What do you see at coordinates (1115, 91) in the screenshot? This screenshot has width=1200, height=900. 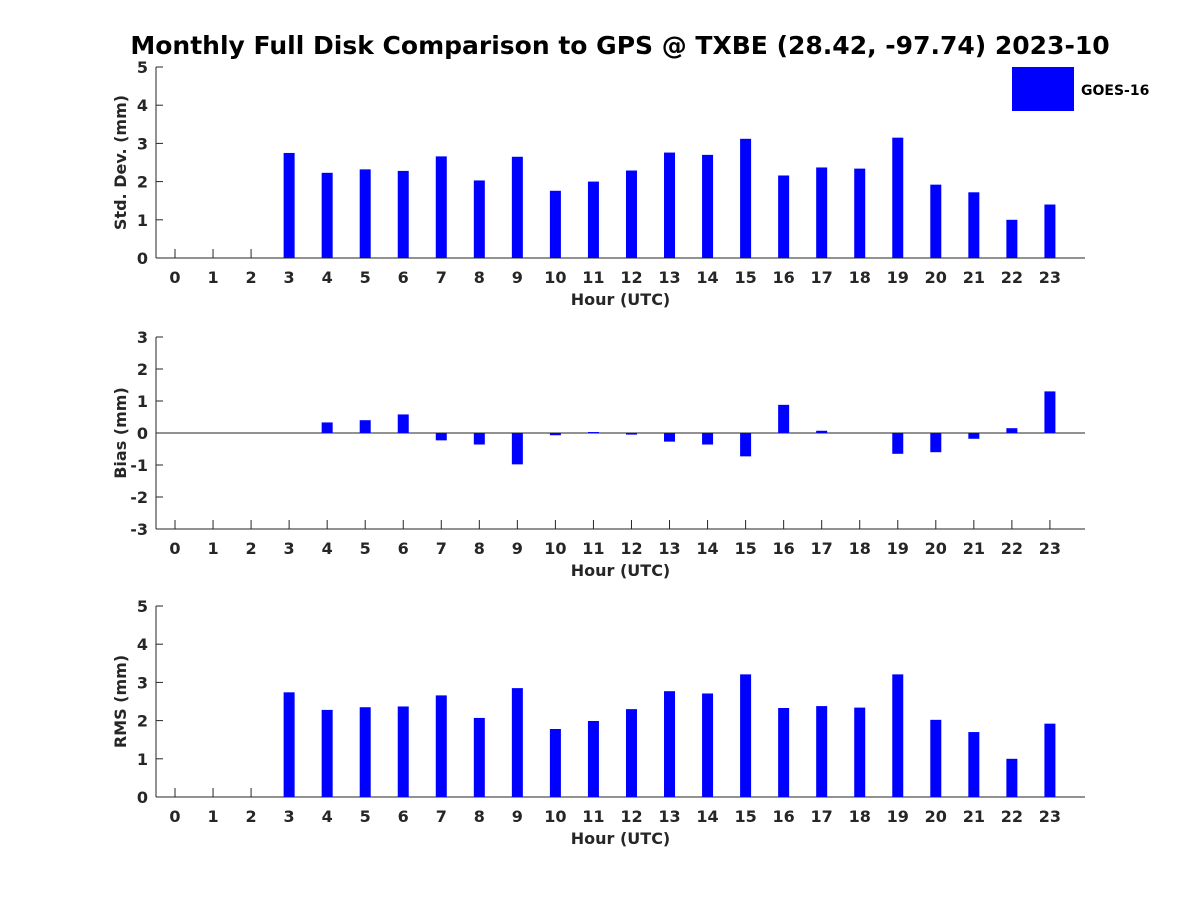 I see `legend-label: GOES-16` at bounding box center [1115, 91].